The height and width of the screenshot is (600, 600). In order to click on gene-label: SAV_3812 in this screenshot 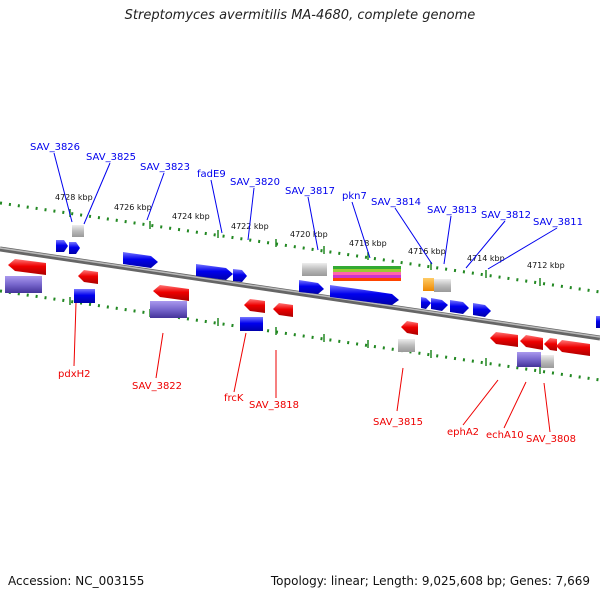, I will do `click(506, 215)`.